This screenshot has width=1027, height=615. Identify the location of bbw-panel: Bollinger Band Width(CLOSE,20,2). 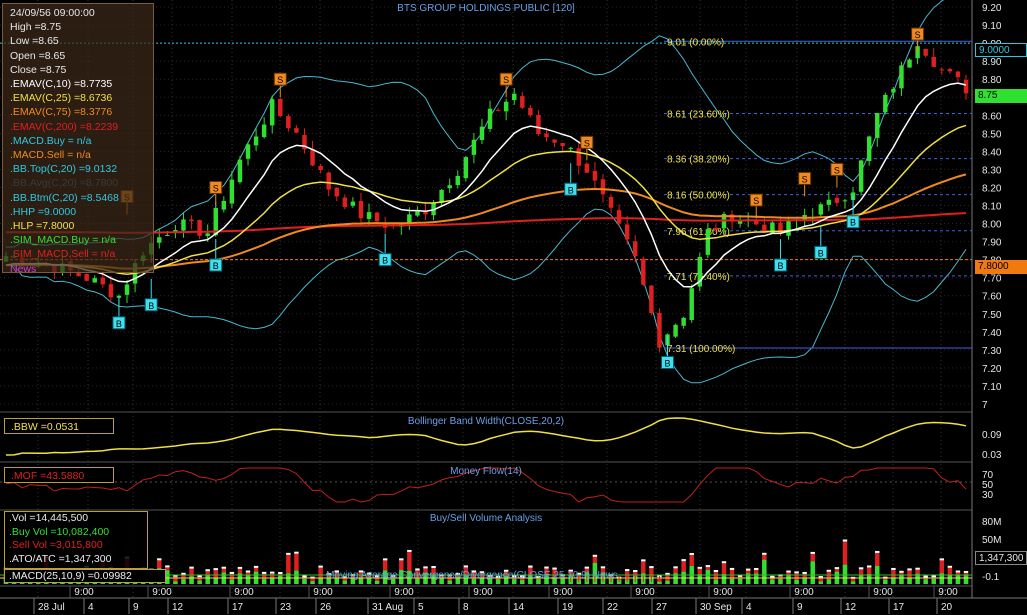
(486, 436).